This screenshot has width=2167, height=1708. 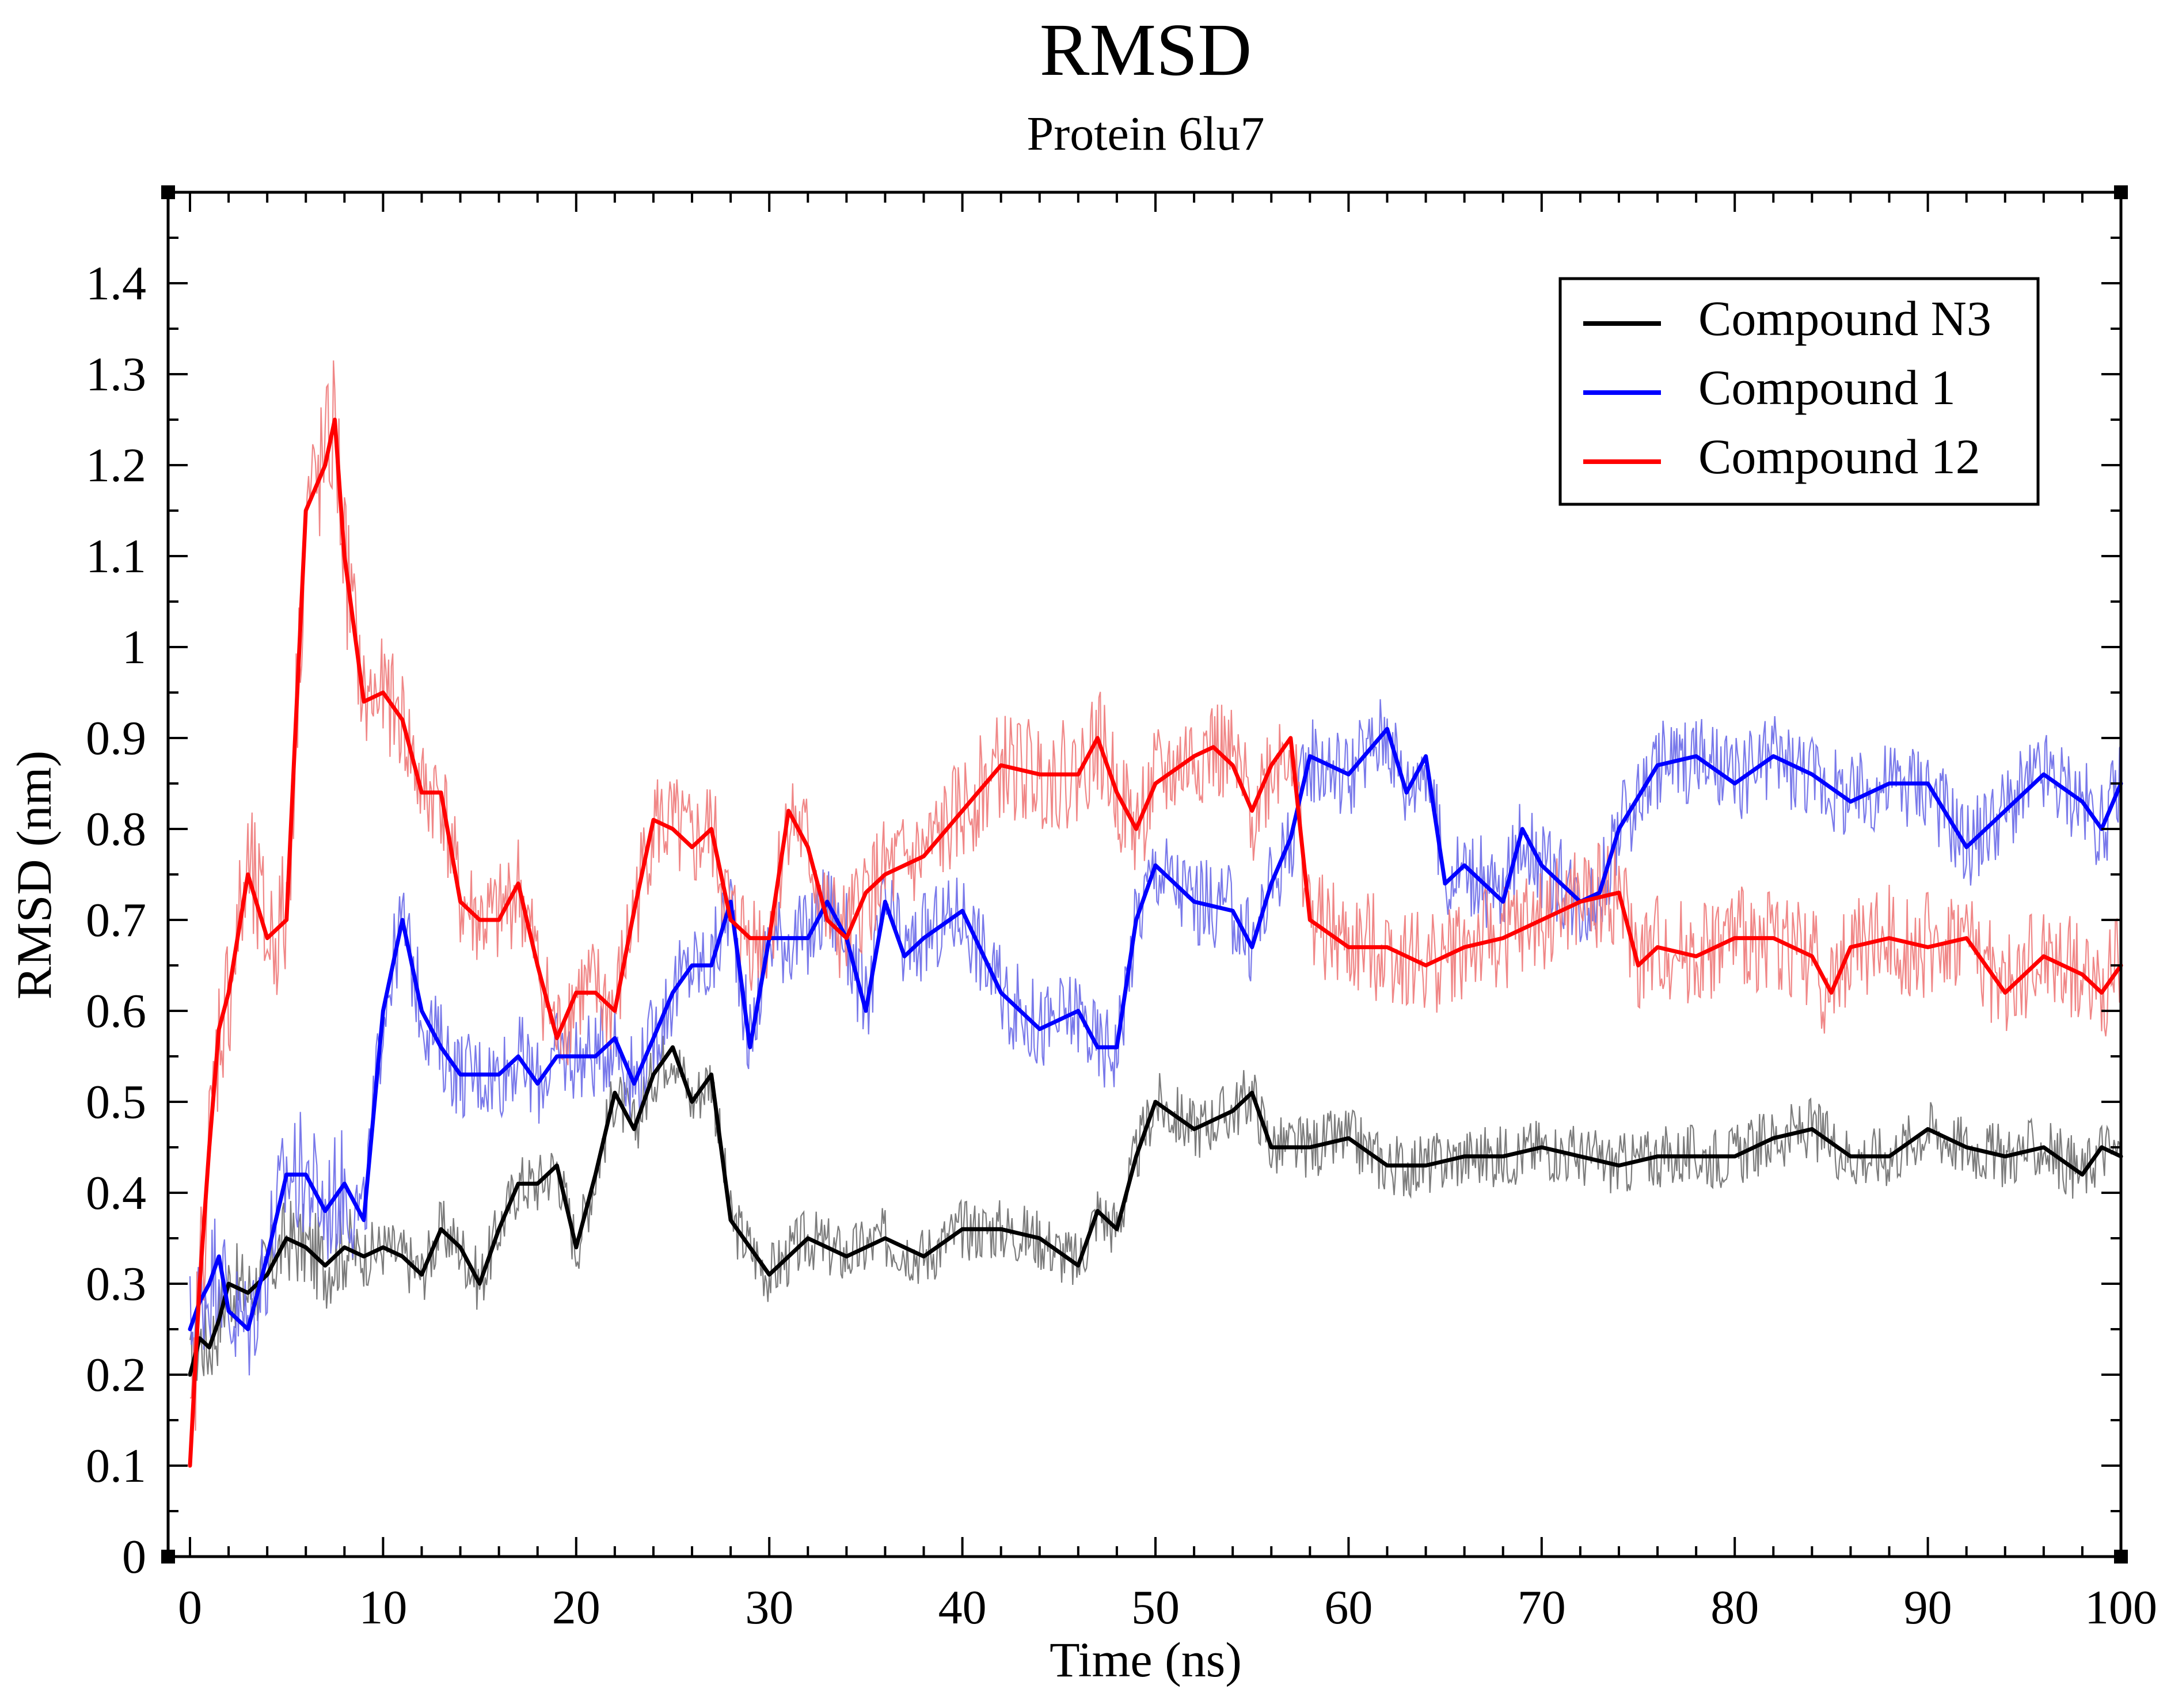 I want to click on x-tick-label: 100, so click(x=2121, y=1607).